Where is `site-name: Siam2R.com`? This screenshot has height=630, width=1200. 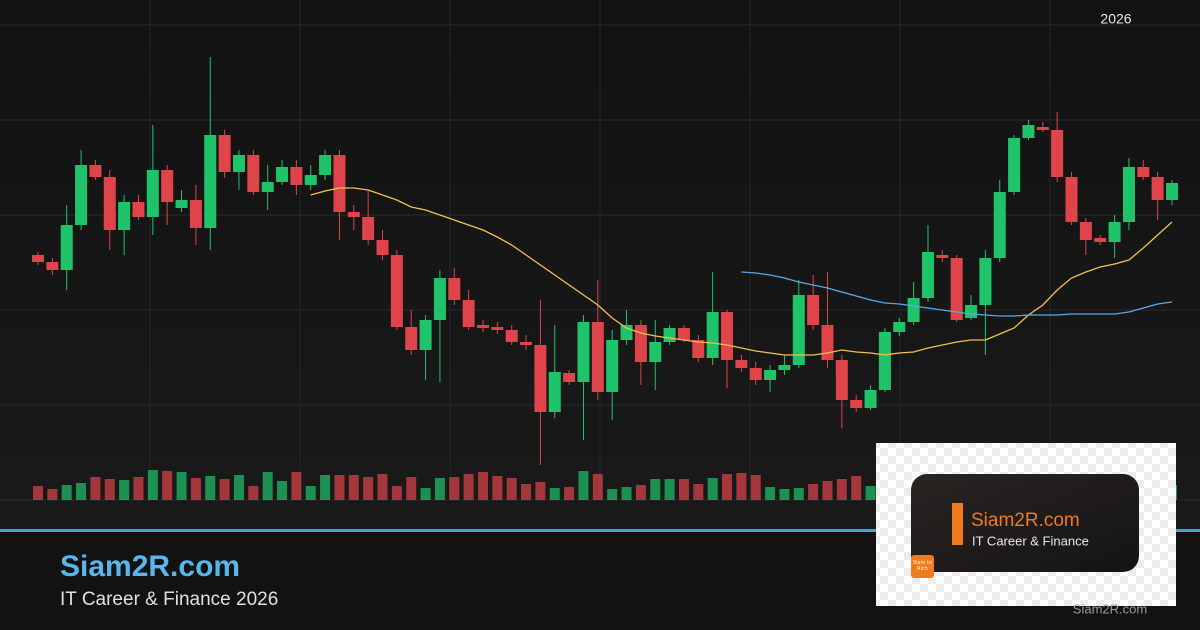
site-name: Siam2R.com is located at coordinates (150, 566).